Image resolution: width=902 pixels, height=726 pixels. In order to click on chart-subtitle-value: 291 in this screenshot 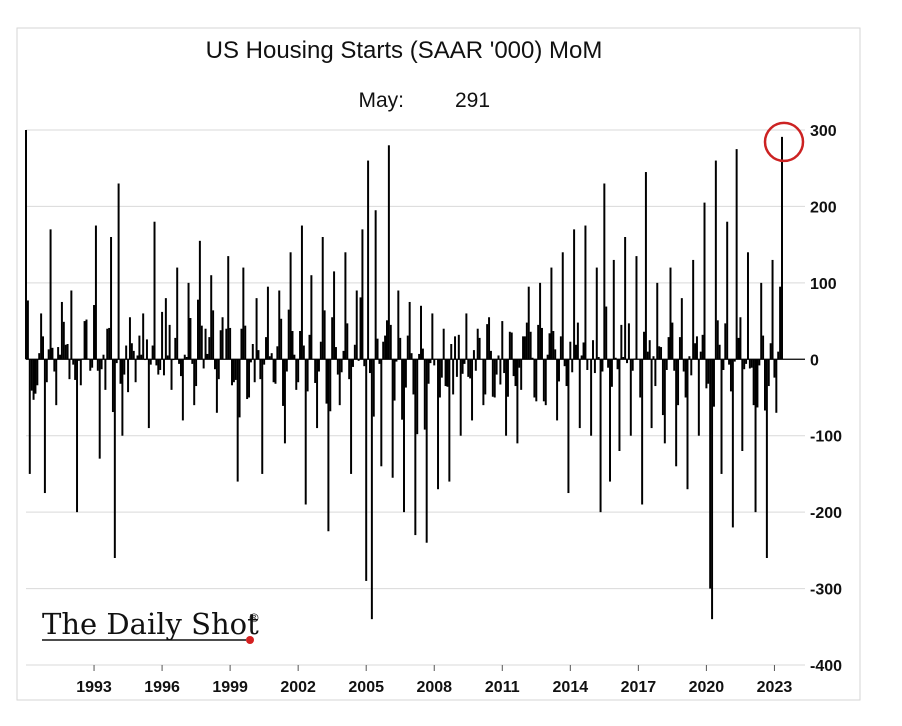, I will do `click(472, 100)`.